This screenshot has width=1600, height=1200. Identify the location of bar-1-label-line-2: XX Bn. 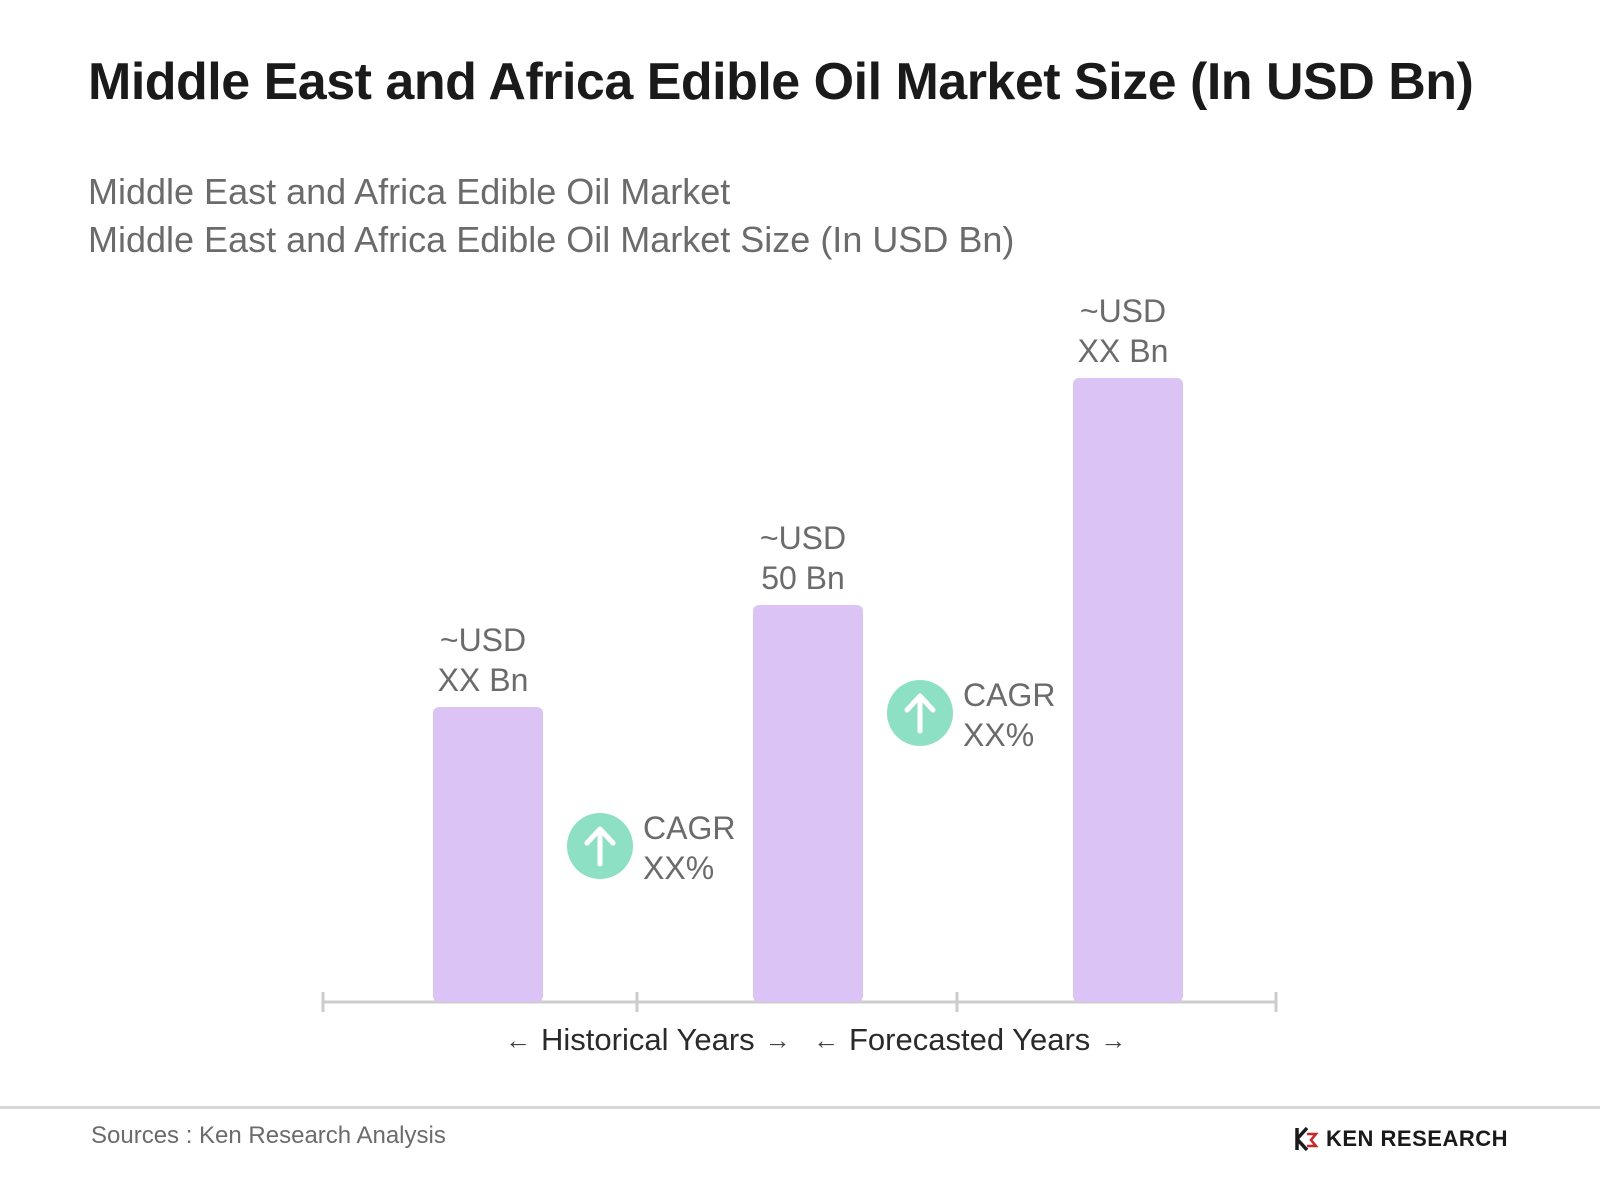
(483, 680).